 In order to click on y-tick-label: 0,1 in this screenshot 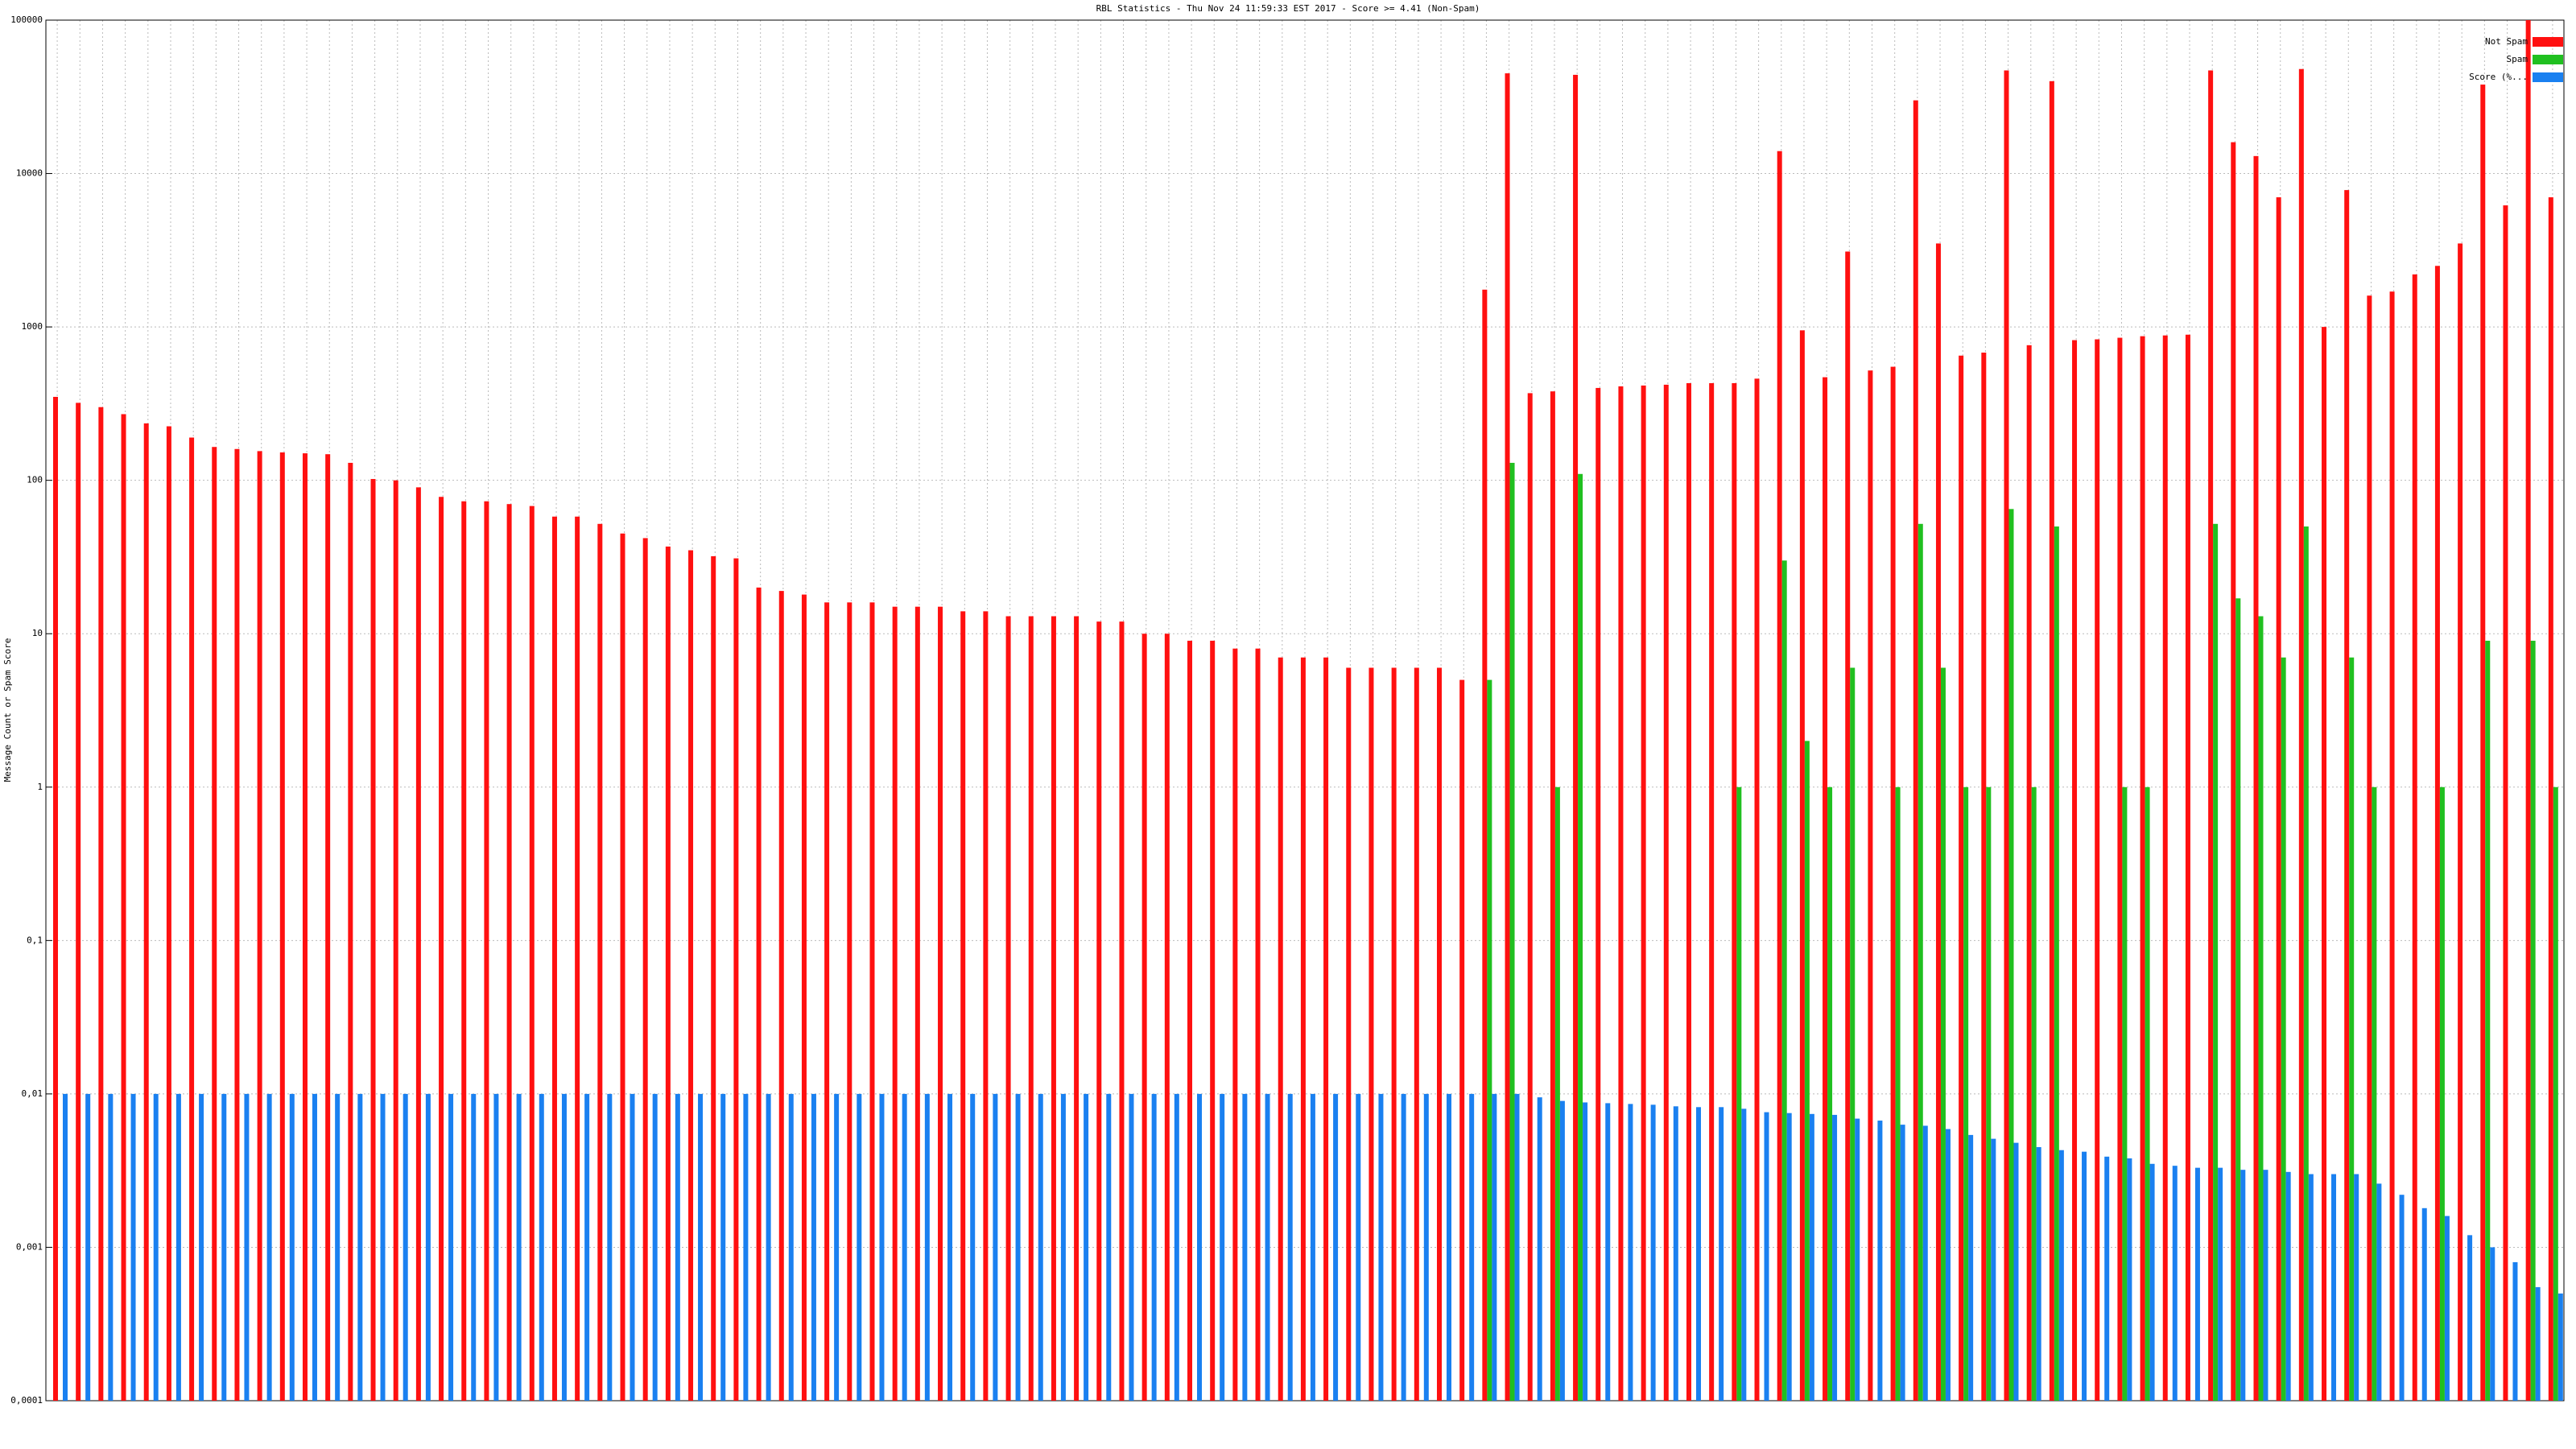, I will do `click(35, 940)`.